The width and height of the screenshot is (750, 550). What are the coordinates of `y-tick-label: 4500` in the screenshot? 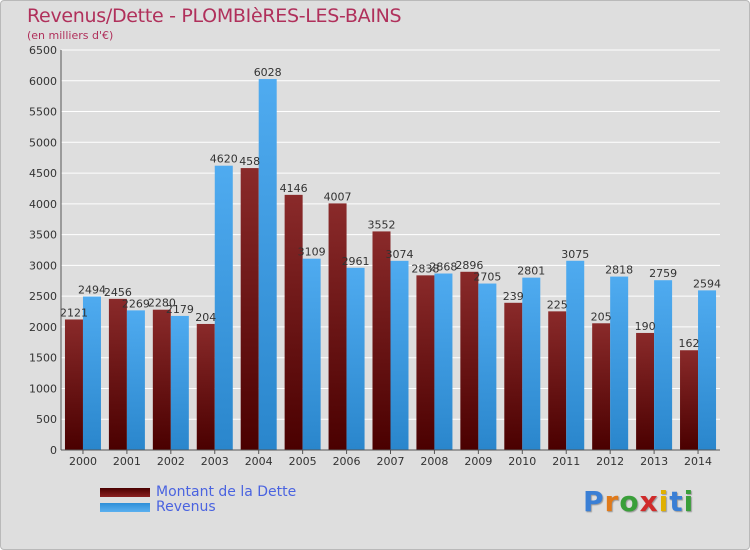 It's located at (43, 173).